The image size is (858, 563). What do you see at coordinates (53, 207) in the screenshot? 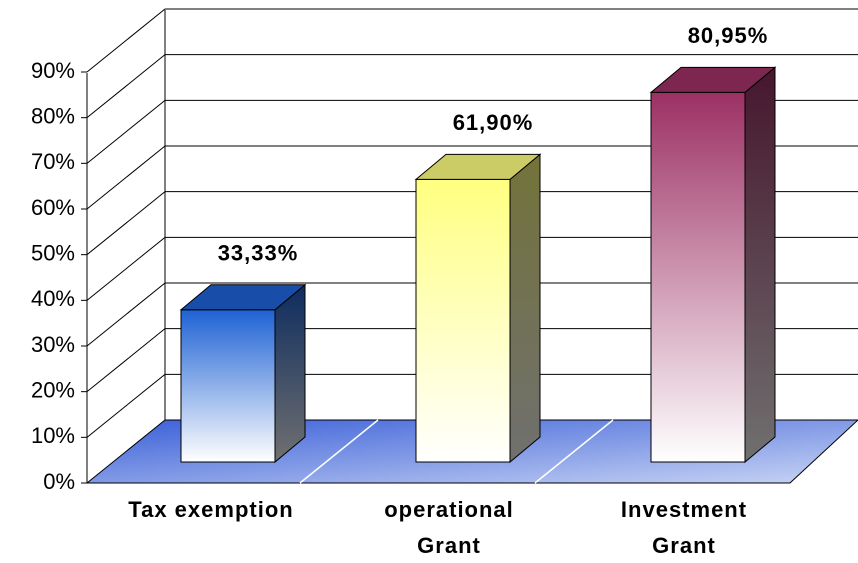
I see `y-tick-label: 60%` at bounding box center [53, 207].